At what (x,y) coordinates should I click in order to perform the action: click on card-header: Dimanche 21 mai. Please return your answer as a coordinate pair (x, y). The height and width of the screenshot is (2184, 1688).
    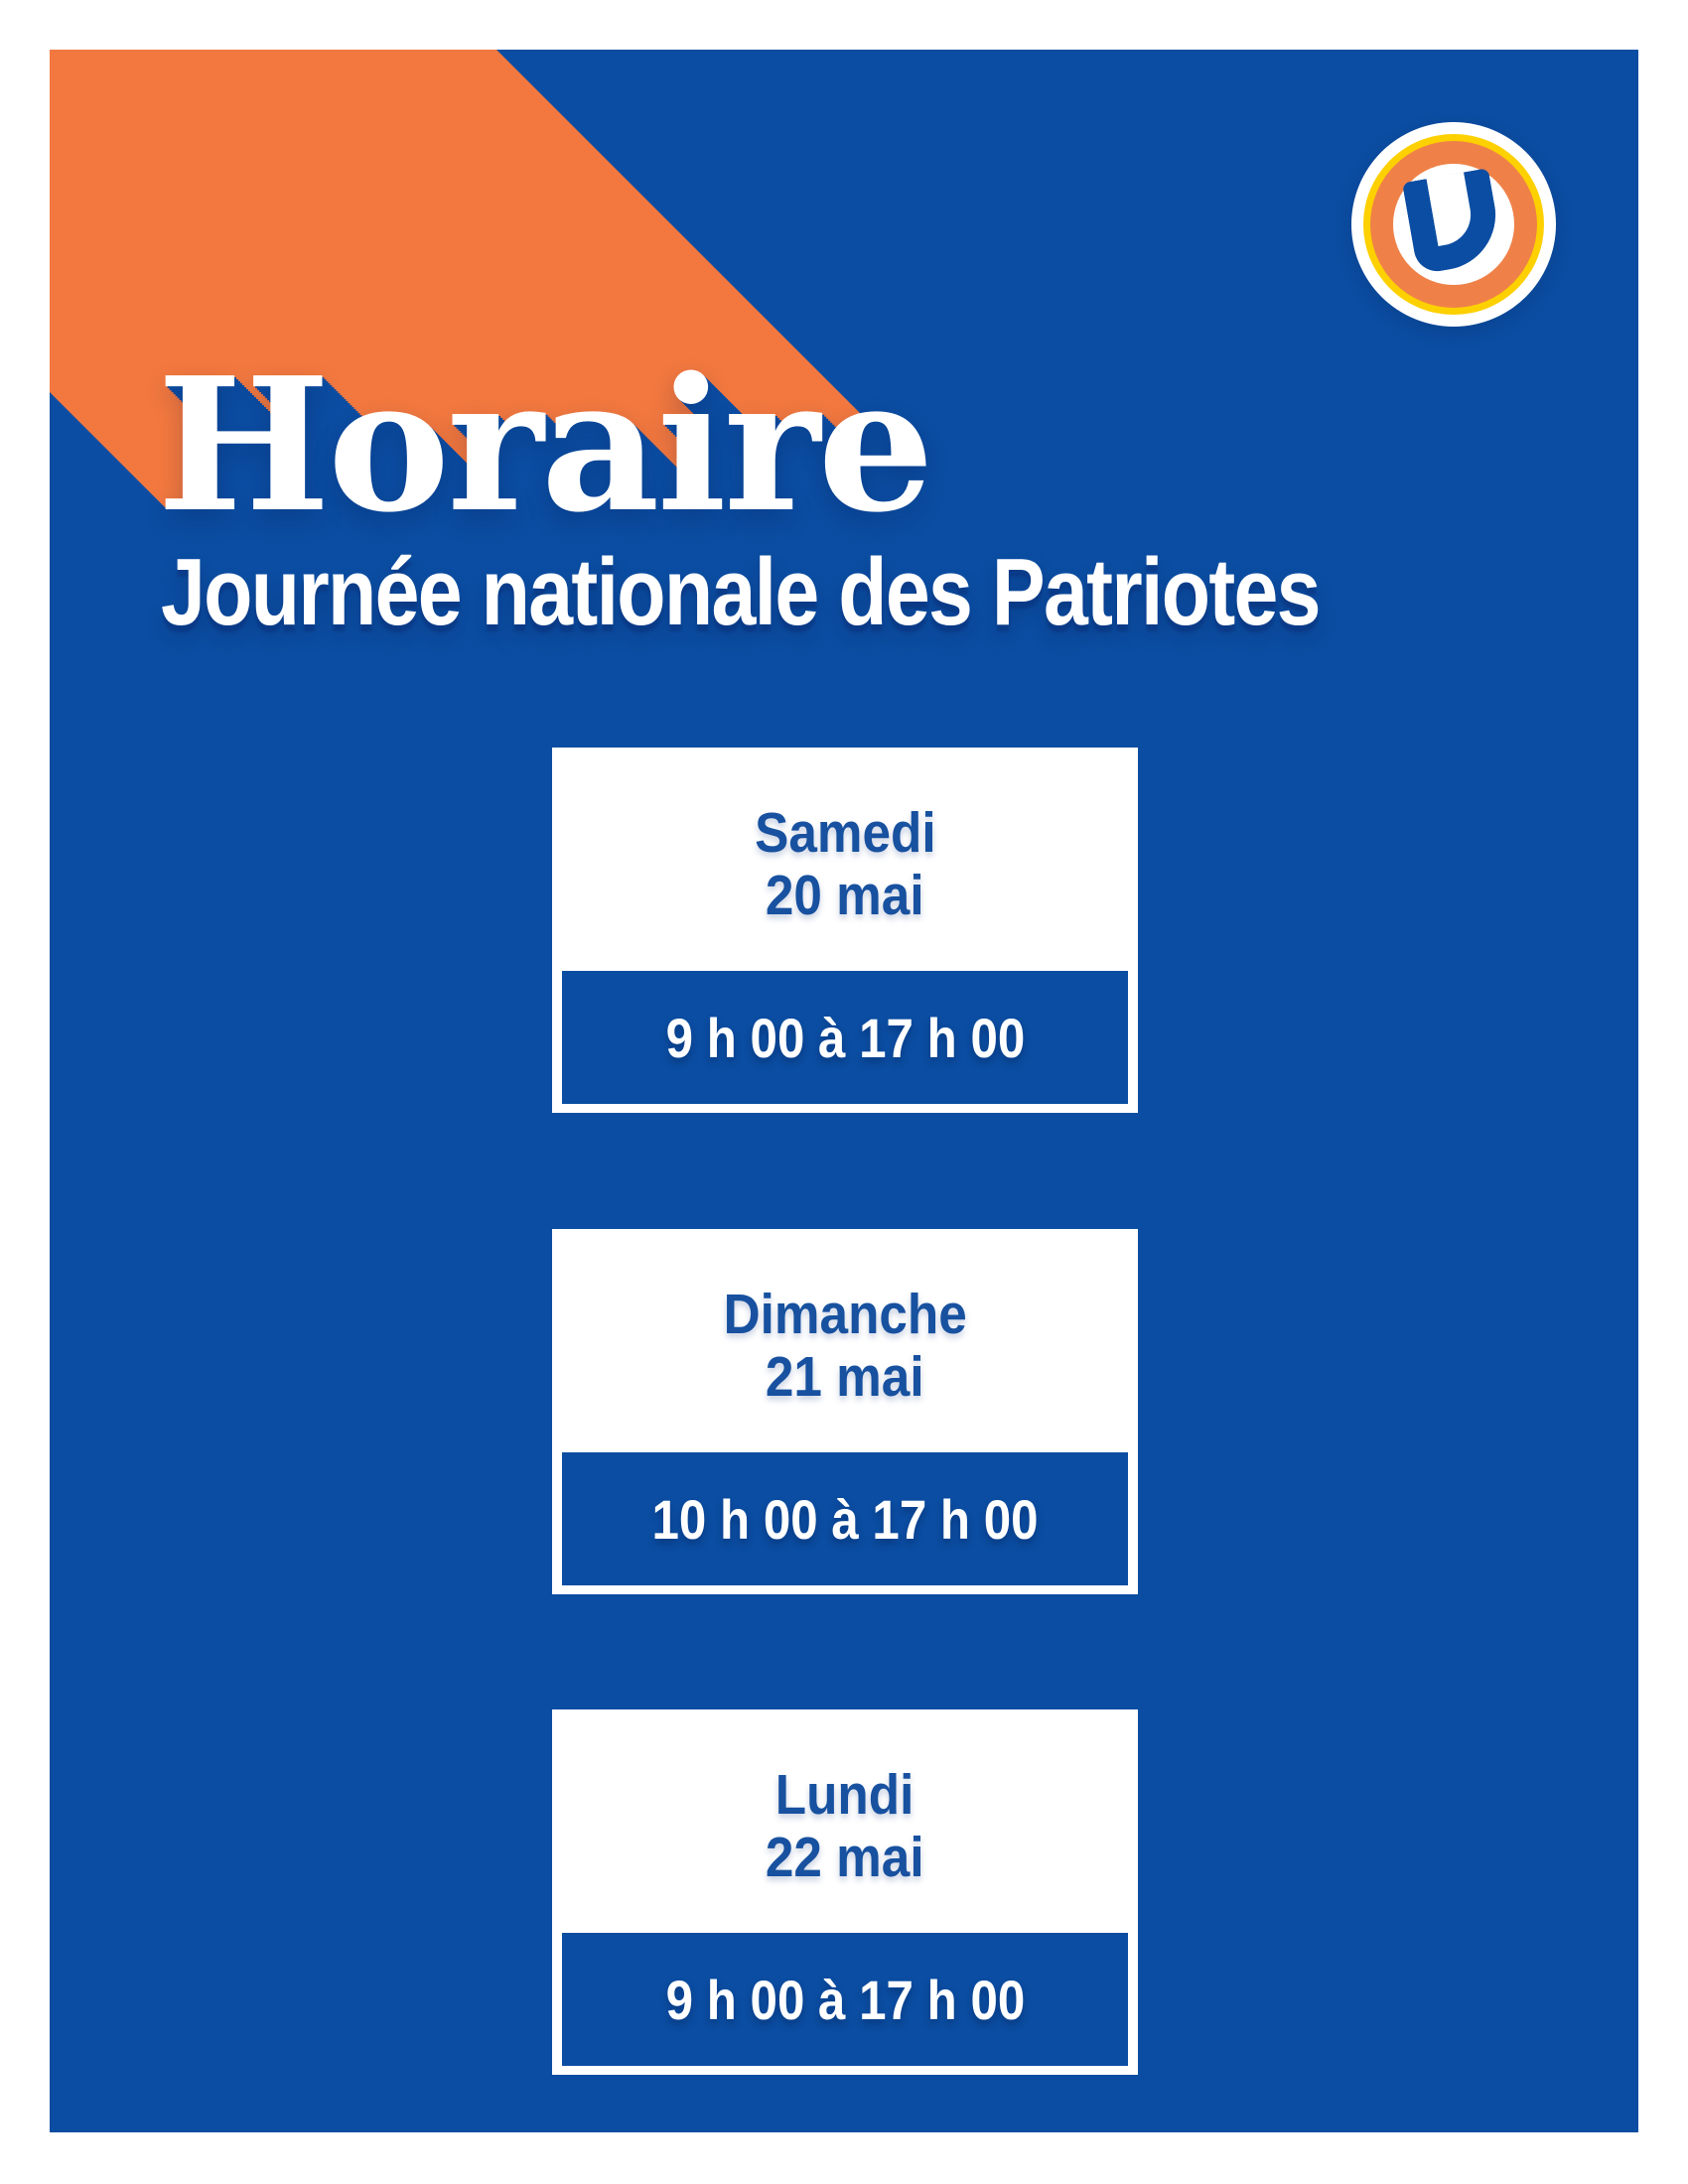
    Looking at the image, I should click on (845, 1340).